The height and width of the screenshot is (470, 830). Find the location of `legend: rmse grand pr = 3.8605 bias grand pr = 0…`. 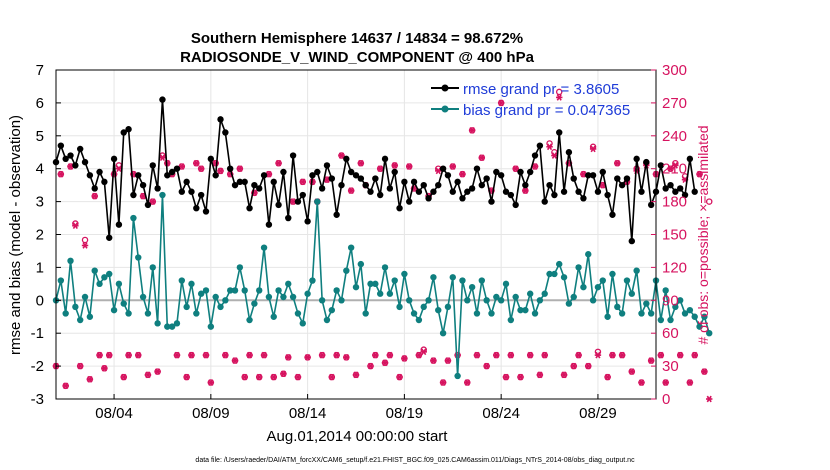

legend: rmse grand pr = 3.8605 bias grand pr = 0… is located at coordinates (530, 100).